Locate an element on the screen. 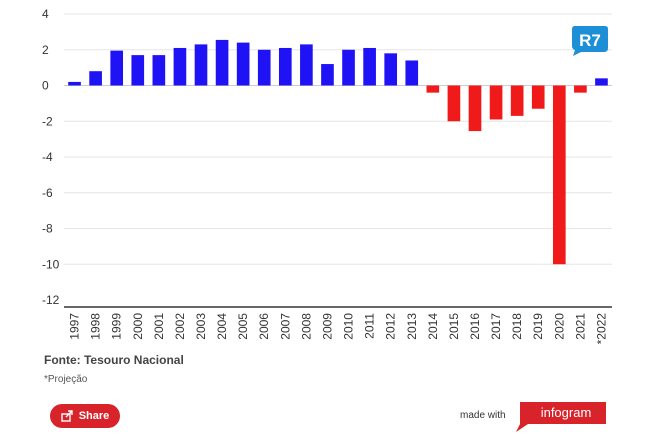  x-tick-label: 1997 is located at coordinates (75, 326).